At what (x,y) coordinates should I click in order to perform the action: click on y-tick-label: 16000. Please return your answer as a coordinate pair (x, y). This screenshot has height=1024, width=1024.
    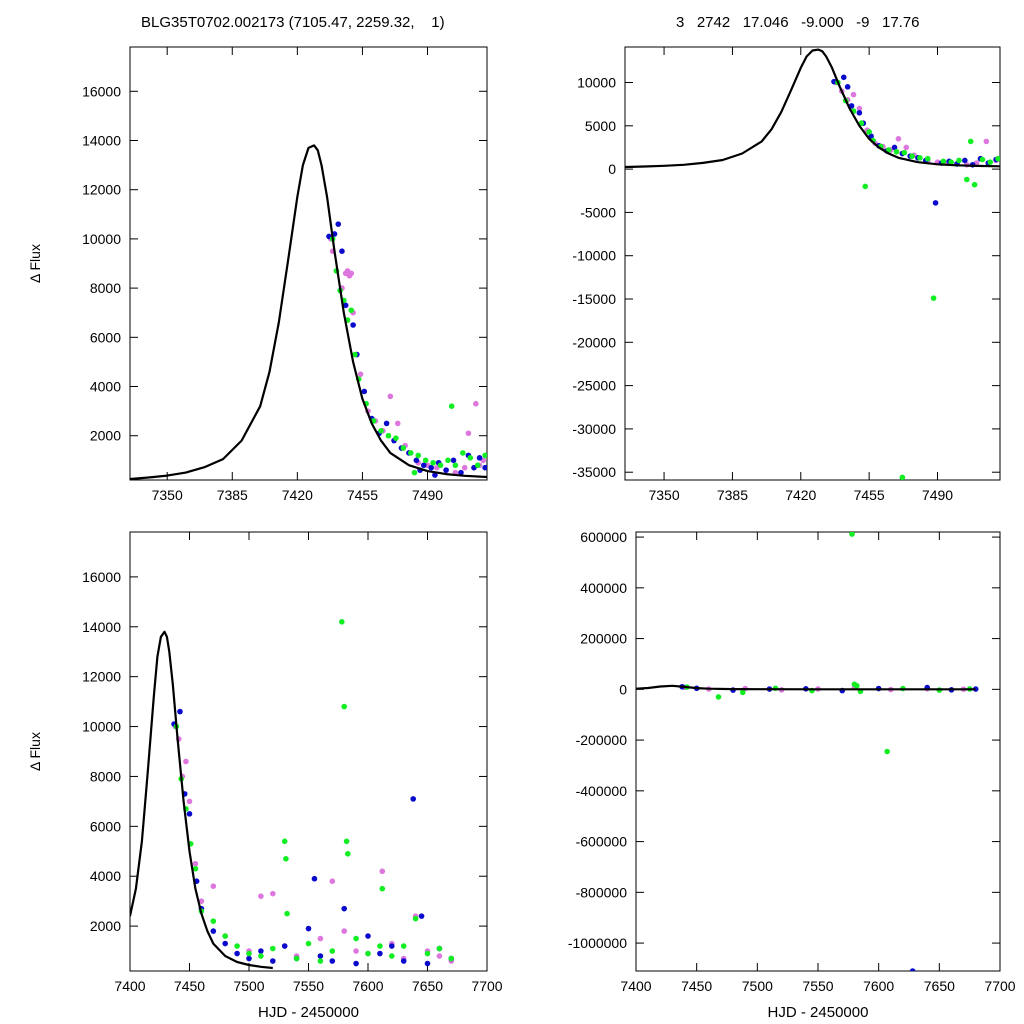
    Looking at the image, I should click on (101, 91).